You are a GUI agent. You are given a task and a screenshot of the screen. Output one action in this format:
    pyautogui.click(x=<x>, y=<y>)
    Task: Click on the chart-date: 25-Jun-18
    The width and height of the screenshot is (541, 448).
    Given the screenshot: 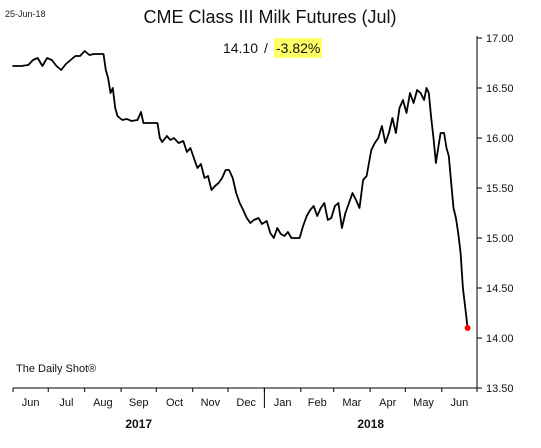 What is the action you would take?
    pyautogui.click(x=25, y=14)
    